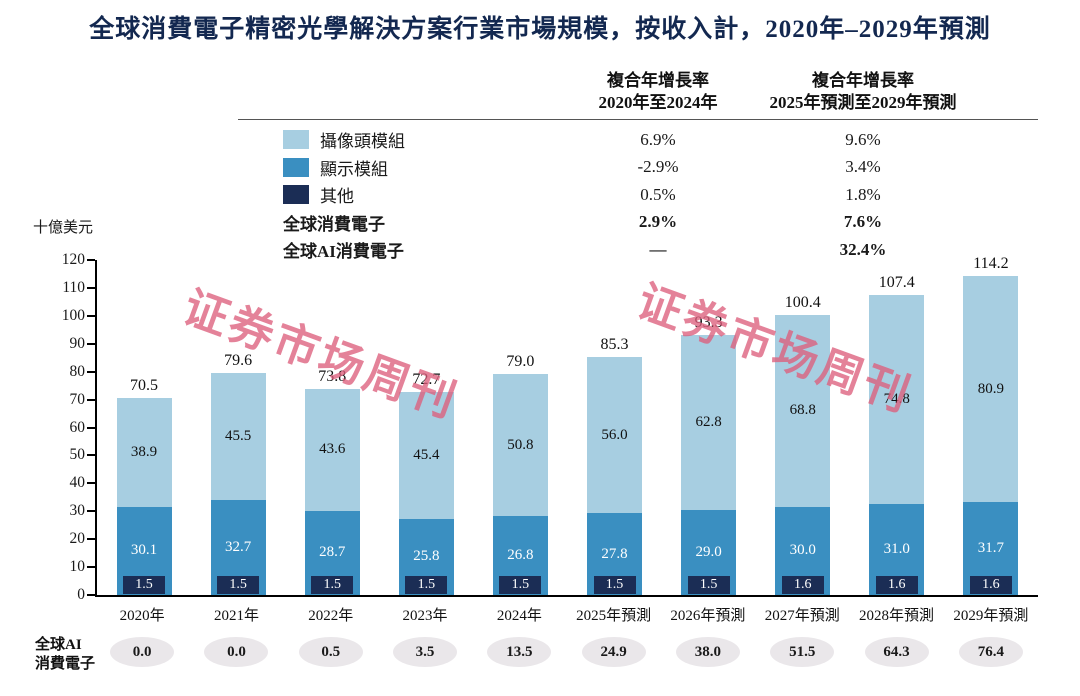 Image resolution: width=1080 pixels, height=696 pixels. What do you see at coordinates (863, 222) in the screenshot?
I see `cagr-value-2025-2029: 7.6%` at bounding box center [863, 222].